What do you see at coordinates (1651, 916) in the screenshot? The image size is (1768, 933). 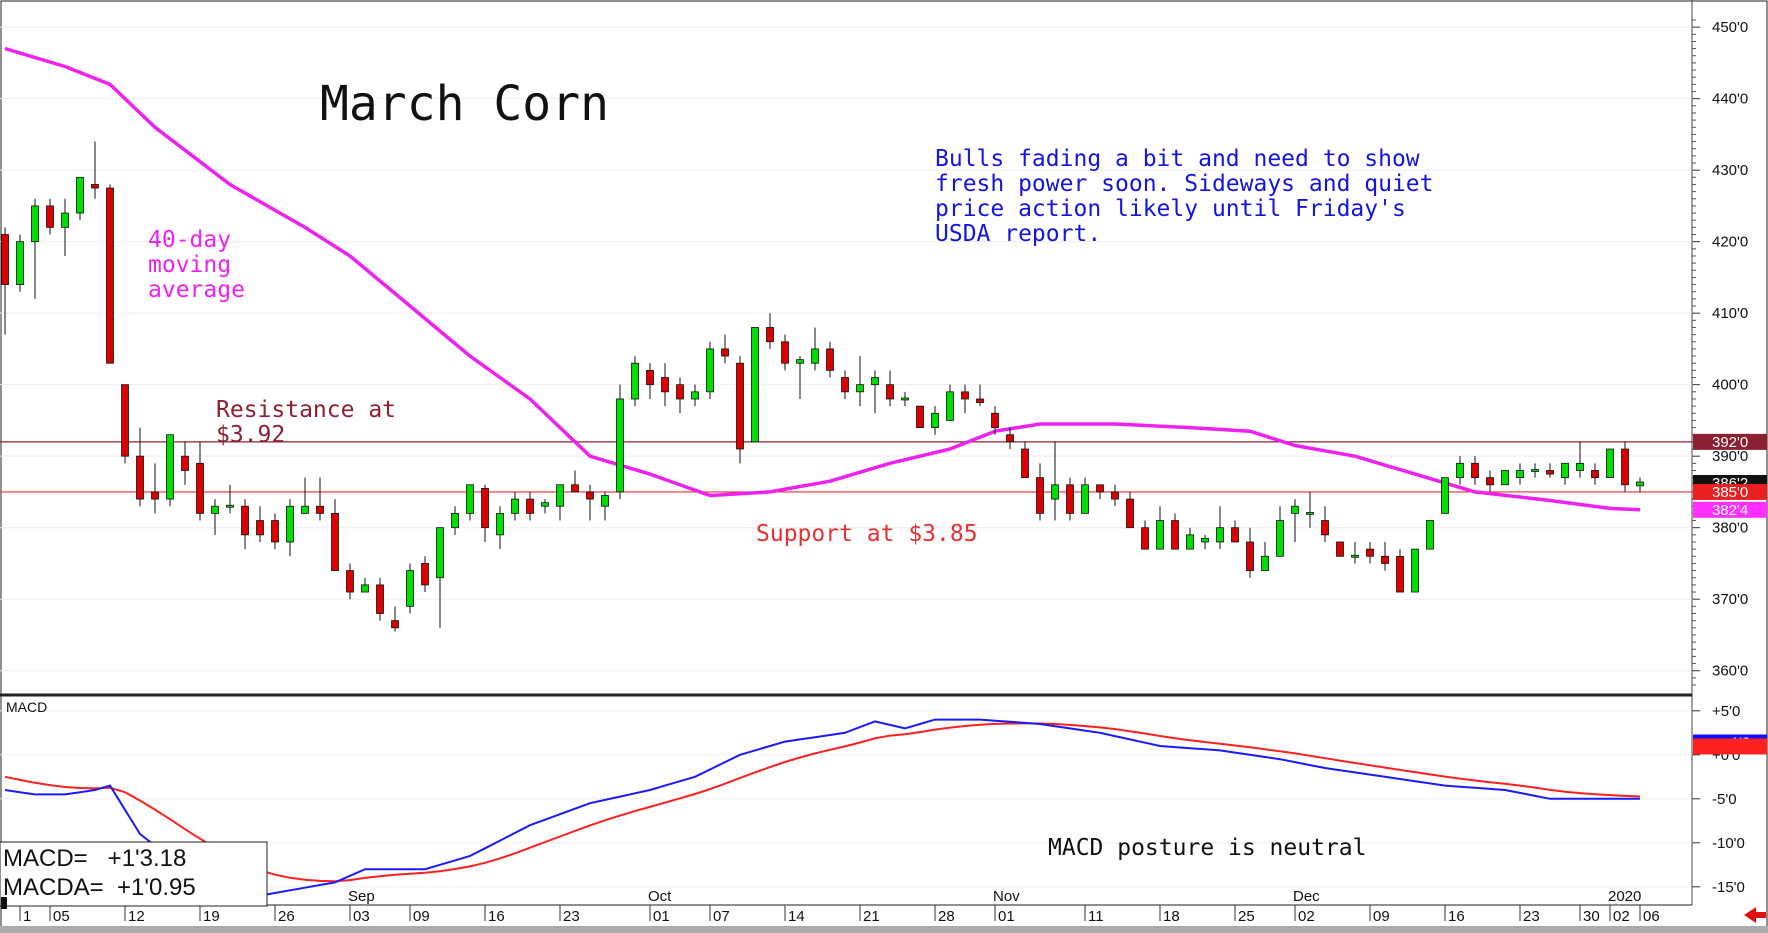 I see `date-tick-label: 06` at bounding box center [1651, 916].